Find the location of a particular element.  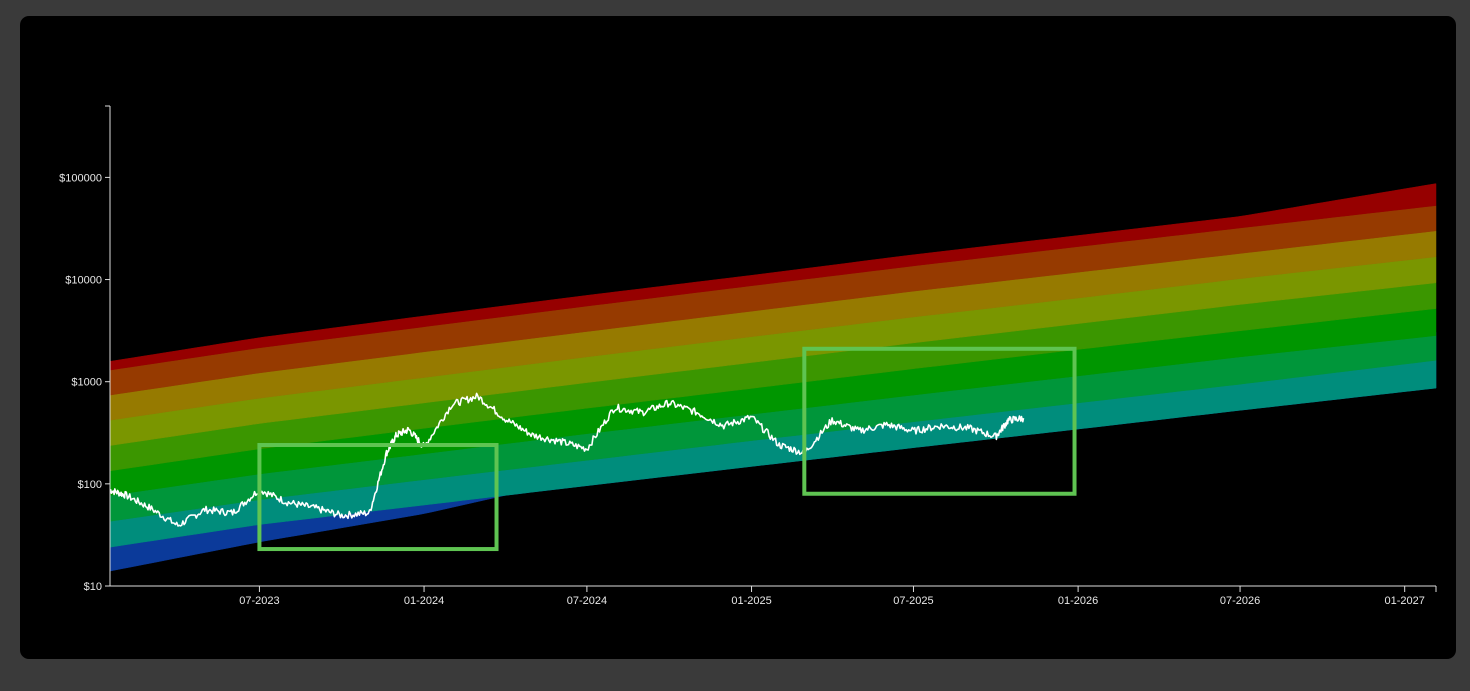

x-tick-label: 07-2024 is located at coordinates (587, 601).